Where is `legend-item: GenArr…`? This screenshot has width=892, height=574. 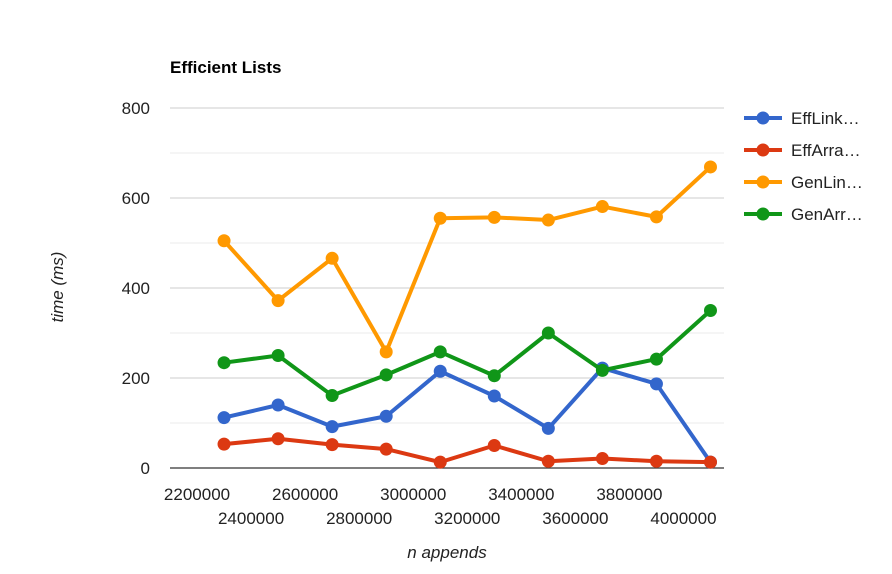
legend-item: GenArr… is located at coordinates (803, 214).